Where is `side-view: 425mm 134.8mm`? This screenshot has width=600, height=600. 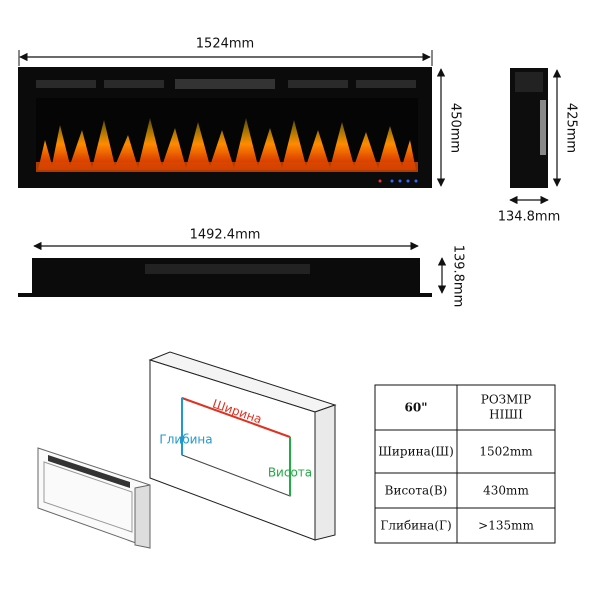
side-view: 425mm 134.8mm is located at coordinates (538, 146).